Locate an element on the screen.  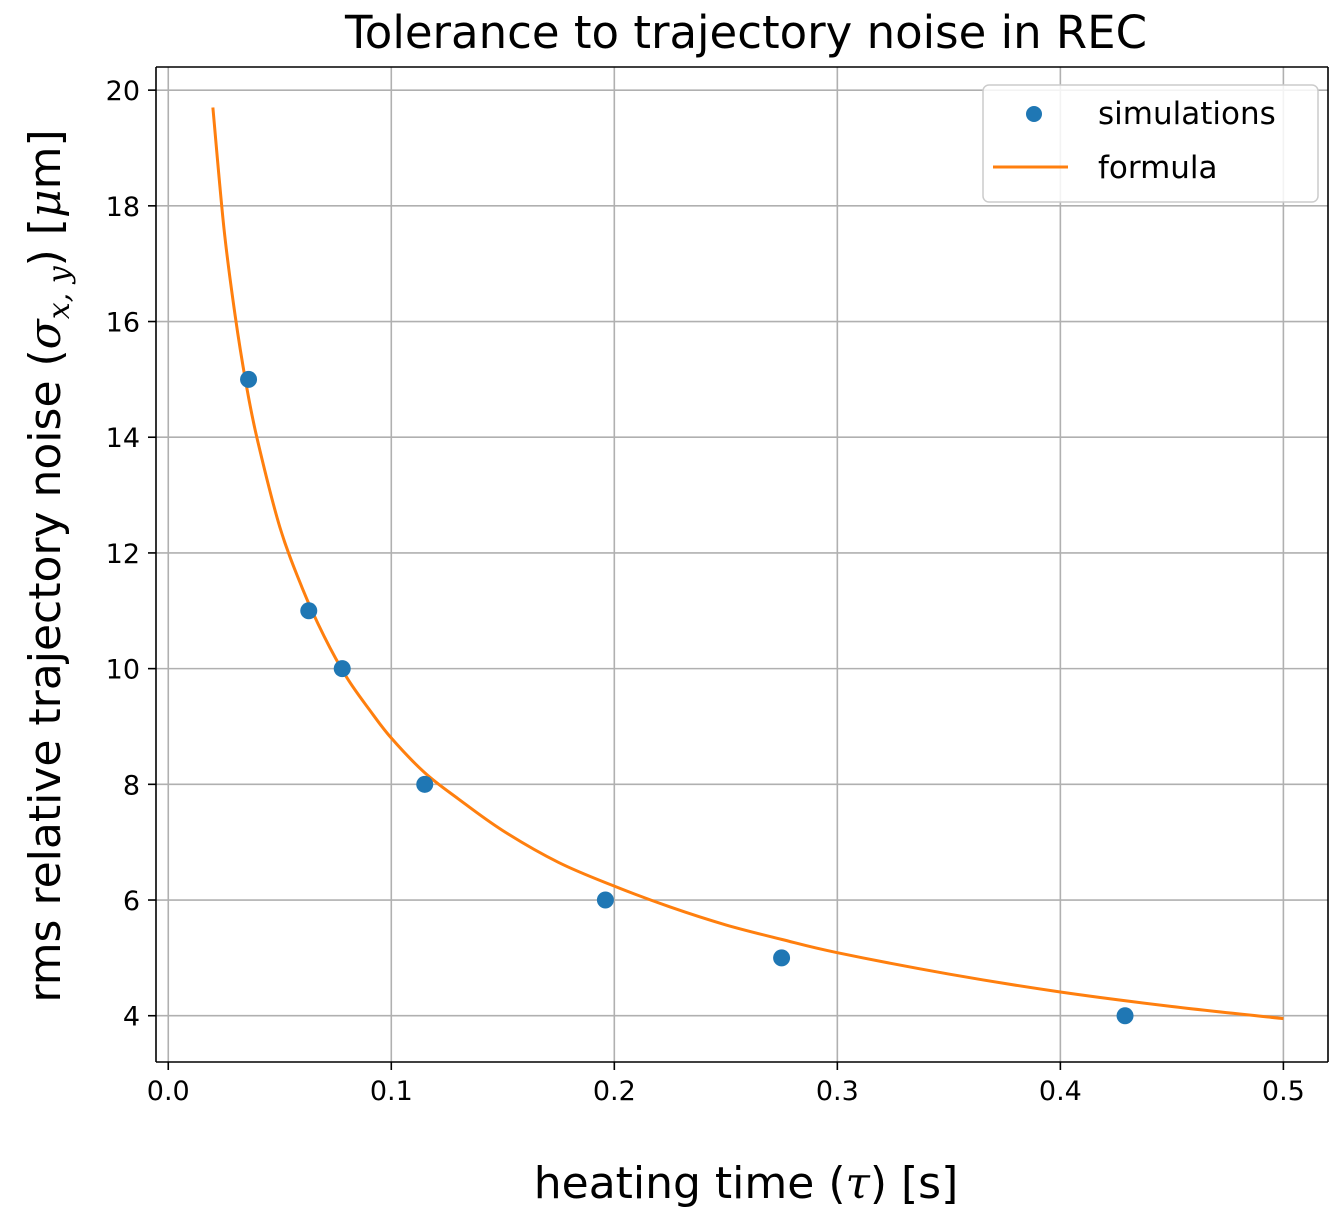
legend-label-formula: formula is located at coordinates (1158, 168).